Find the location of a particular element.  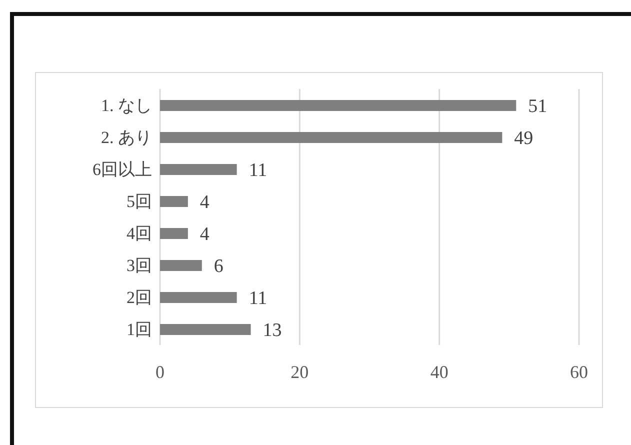

x-tick-label: 60 is located at coordinates (579, 372).